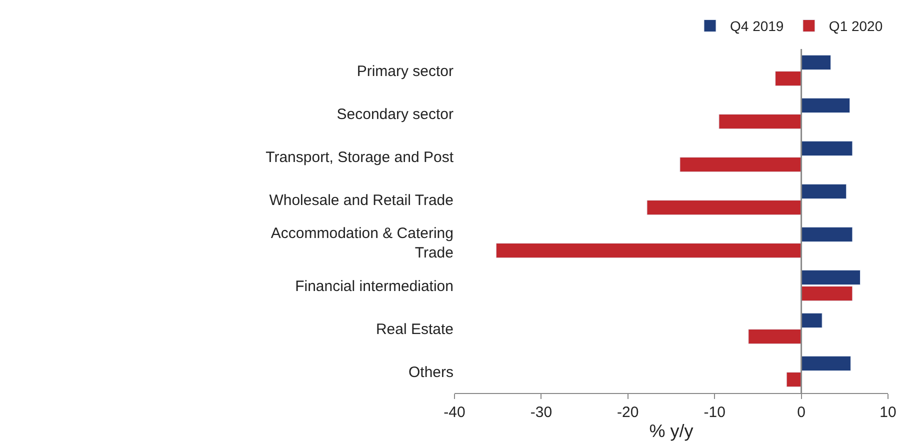  What do you see at coordinates (431, 372) in the screenshot?
I see `y-tick-label: Others` at bounding box center [431, 372].